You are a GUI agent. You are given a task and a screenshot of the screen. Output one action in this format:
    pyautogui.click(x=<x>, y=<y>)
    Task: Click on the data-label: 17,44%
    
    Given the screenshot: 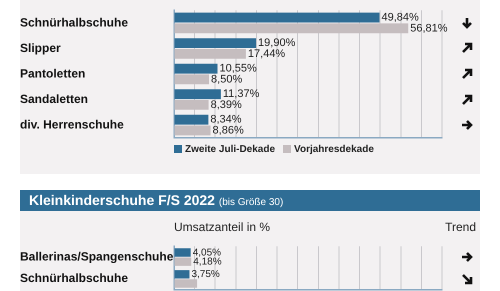 What is the action you would take?
    pyautogui.click(x=267, y=54)
    